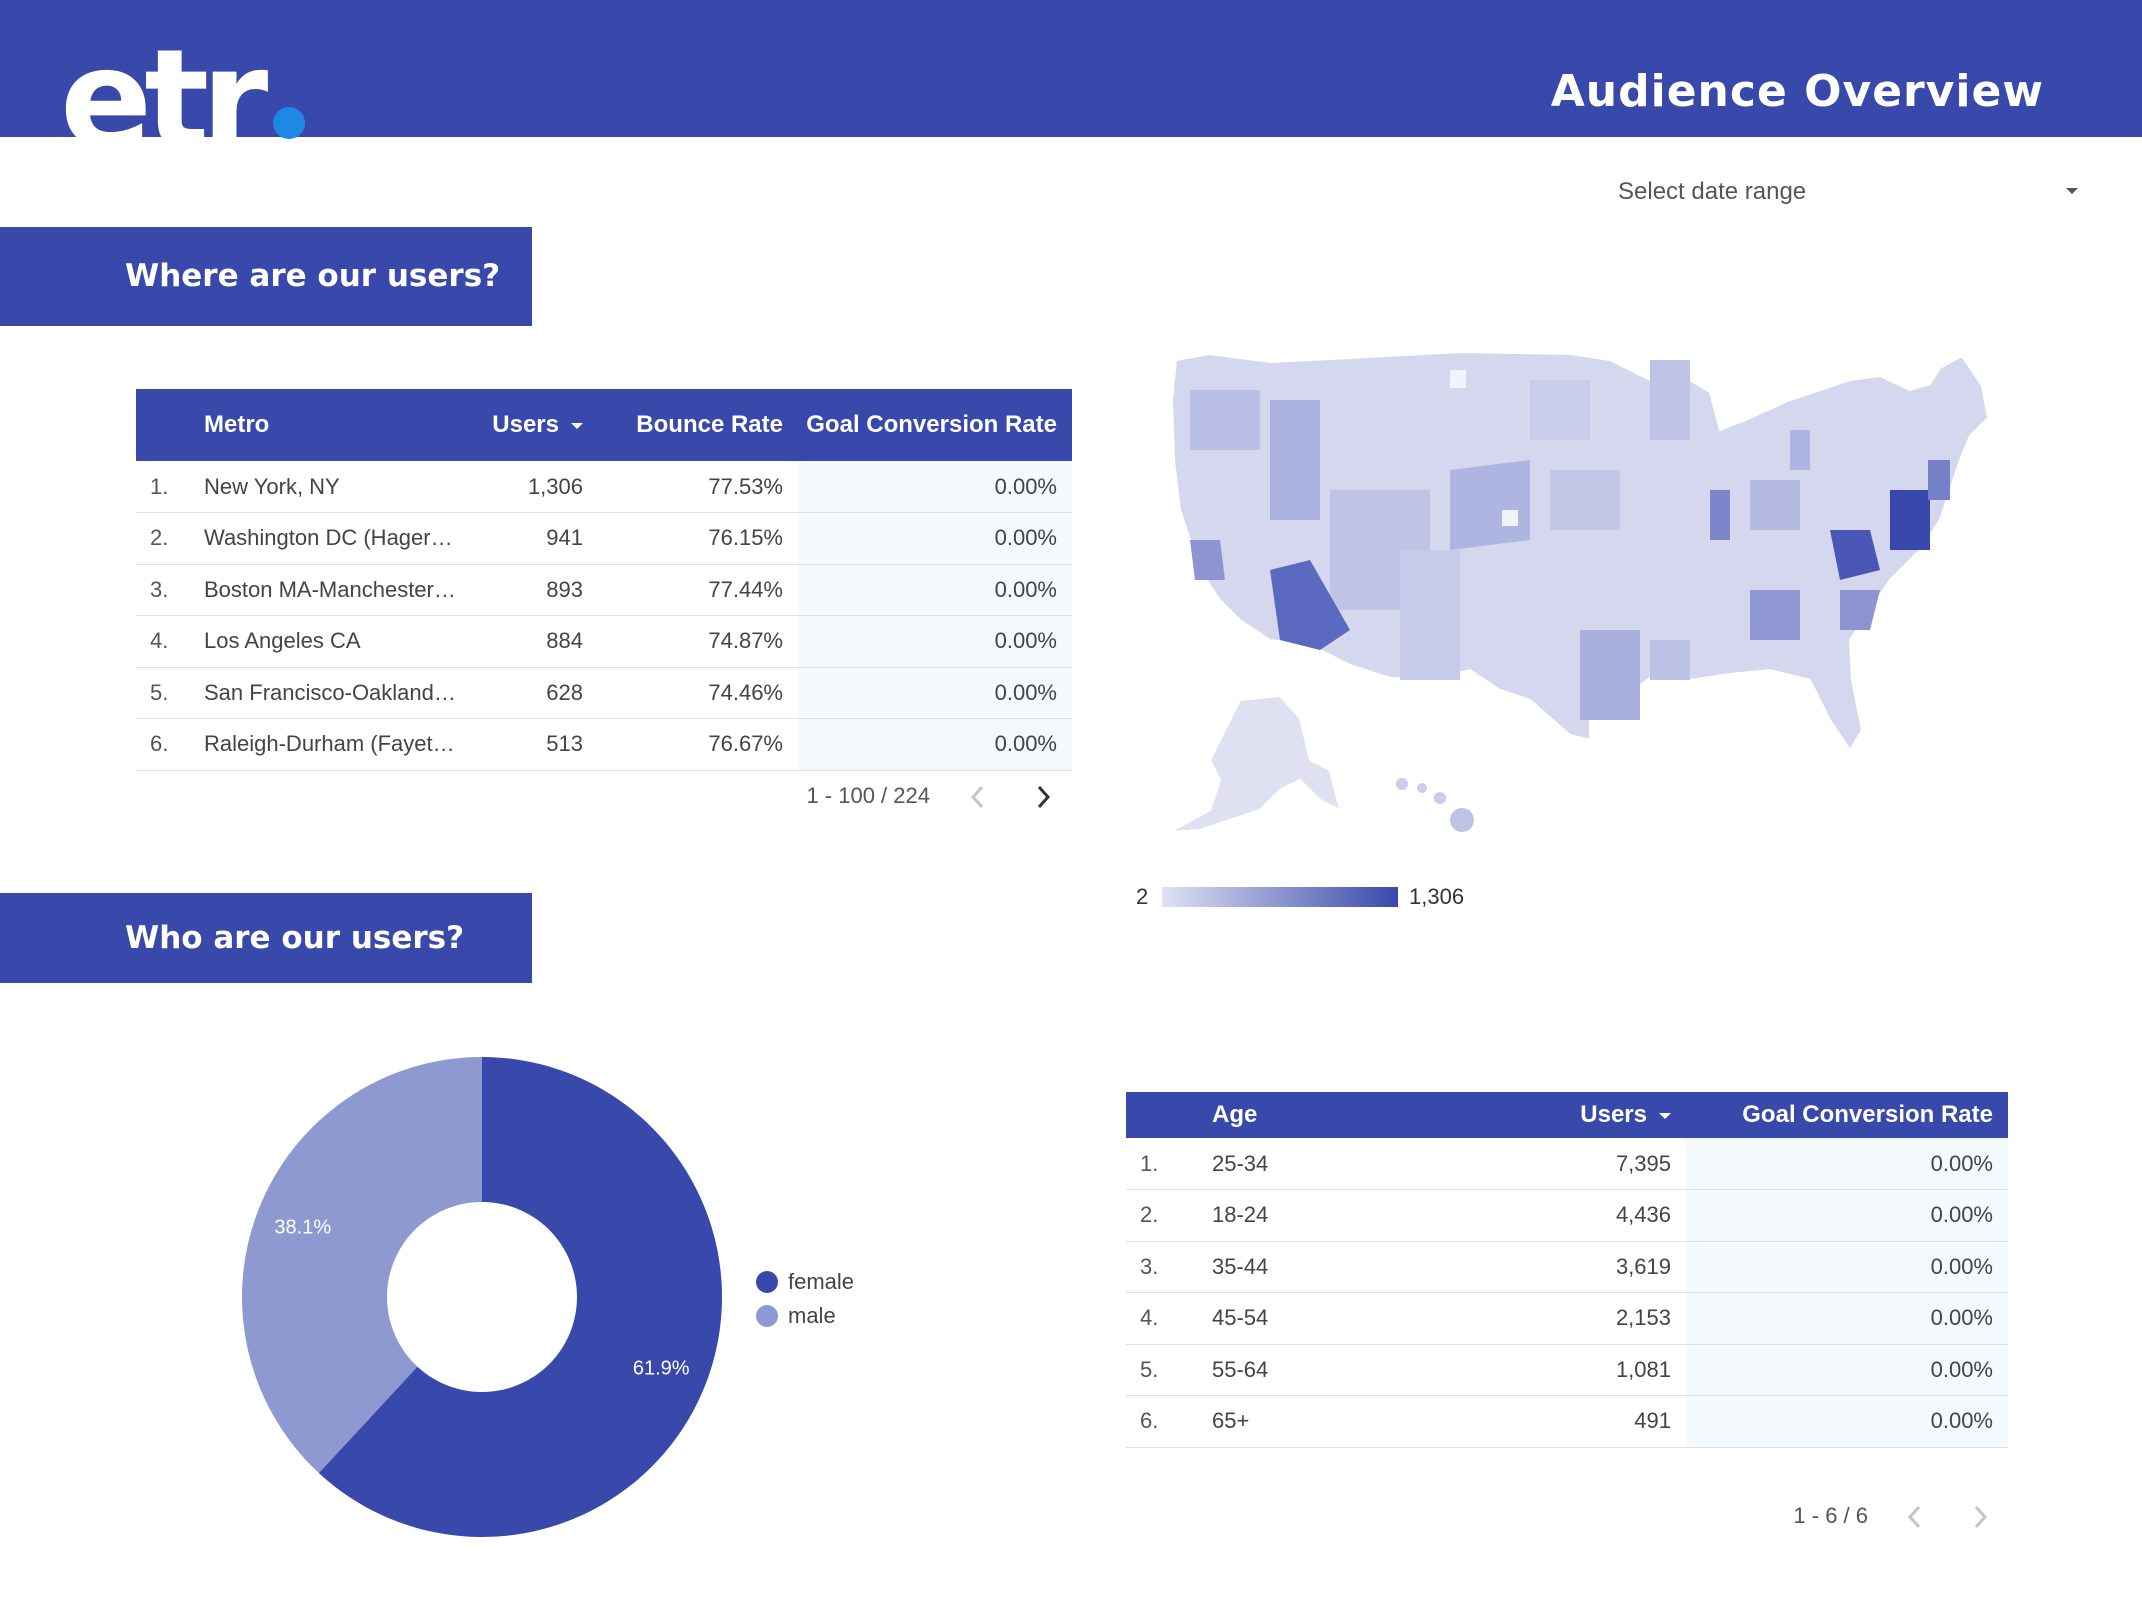 This screenshot has width=2142, height=1601. Describe the element at coordinates (661, 1368) in the screenshot. I see `slice-label-female: 61.9%` at that location.